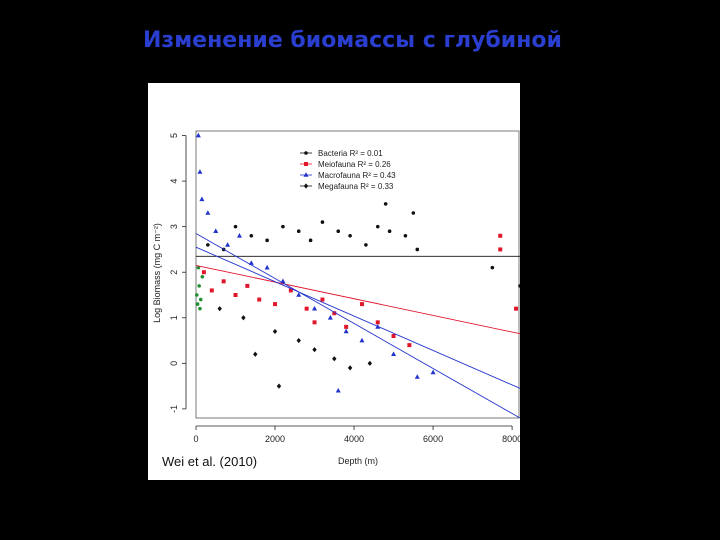 This screenshot has width=720, height=540. What do you see at coordinates (356, 186) in the screenshot?
I see `legend-label: Megafauna R² = 0.33` at bounding box center [356, 186].